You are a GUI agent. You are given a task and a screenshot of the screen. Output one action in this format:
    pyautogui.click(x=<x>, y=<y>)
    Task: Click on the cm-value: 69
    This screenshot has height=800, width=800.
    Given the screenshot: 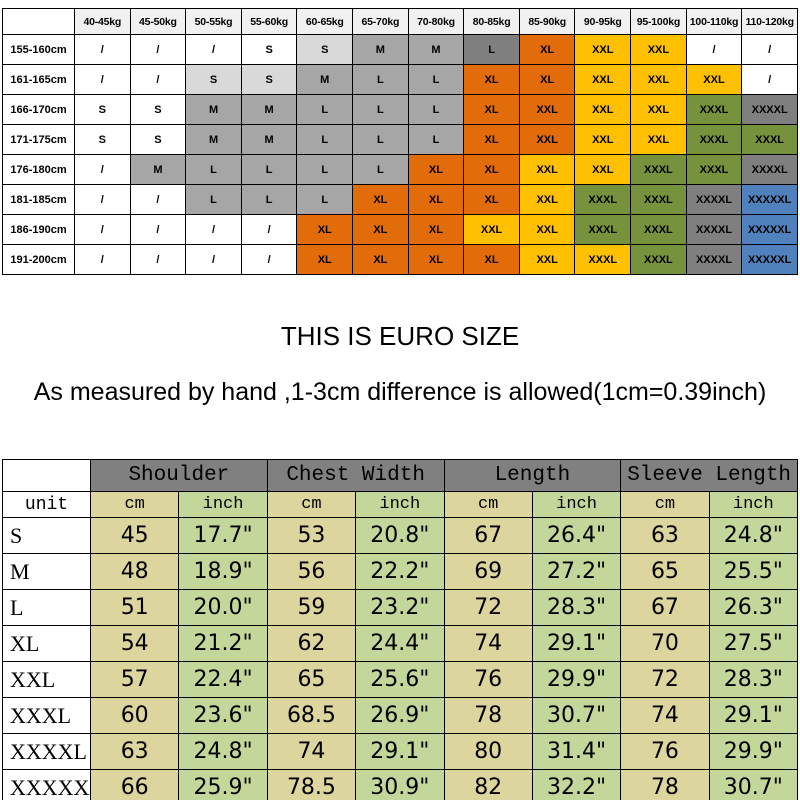 What is the action you would take?
    pyautogui.click(x=488, y=571)
    